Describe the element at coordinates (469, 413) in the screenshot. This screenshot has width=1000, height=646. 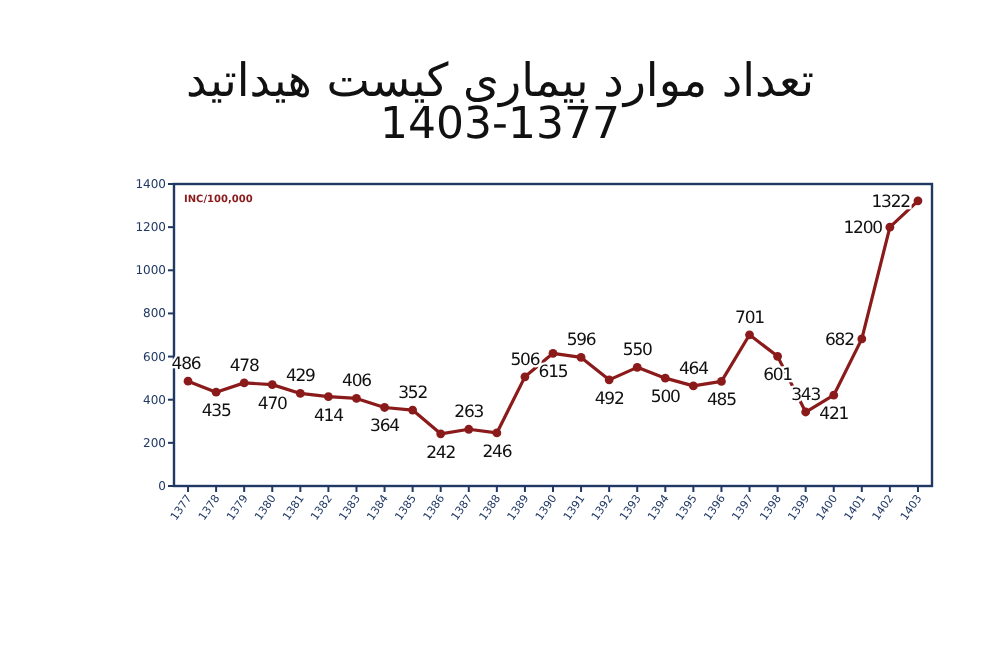
I see `data-label: 263` at that location.